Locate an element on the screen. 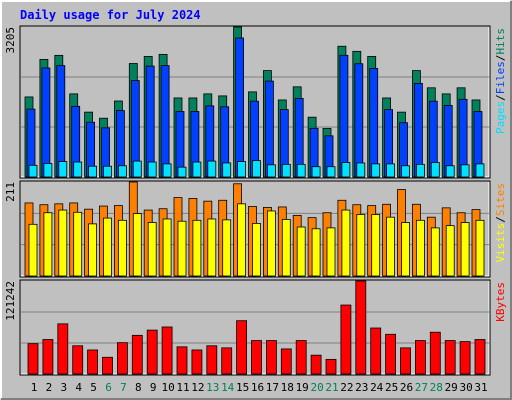  y-tick-label: 211 is located at coordinates (10, 192).